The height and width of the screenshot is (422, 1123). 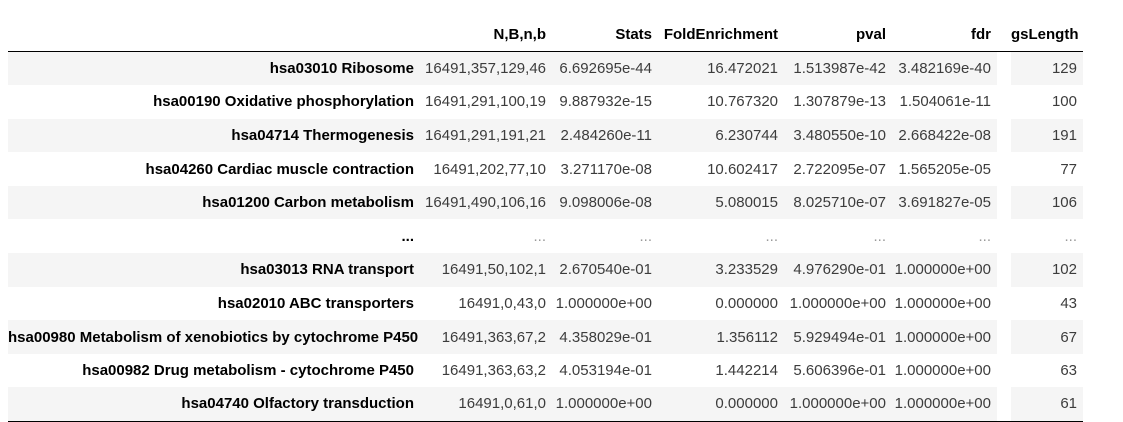 I want to click on cell-value: 16.472021, so click(x=721, y=68).